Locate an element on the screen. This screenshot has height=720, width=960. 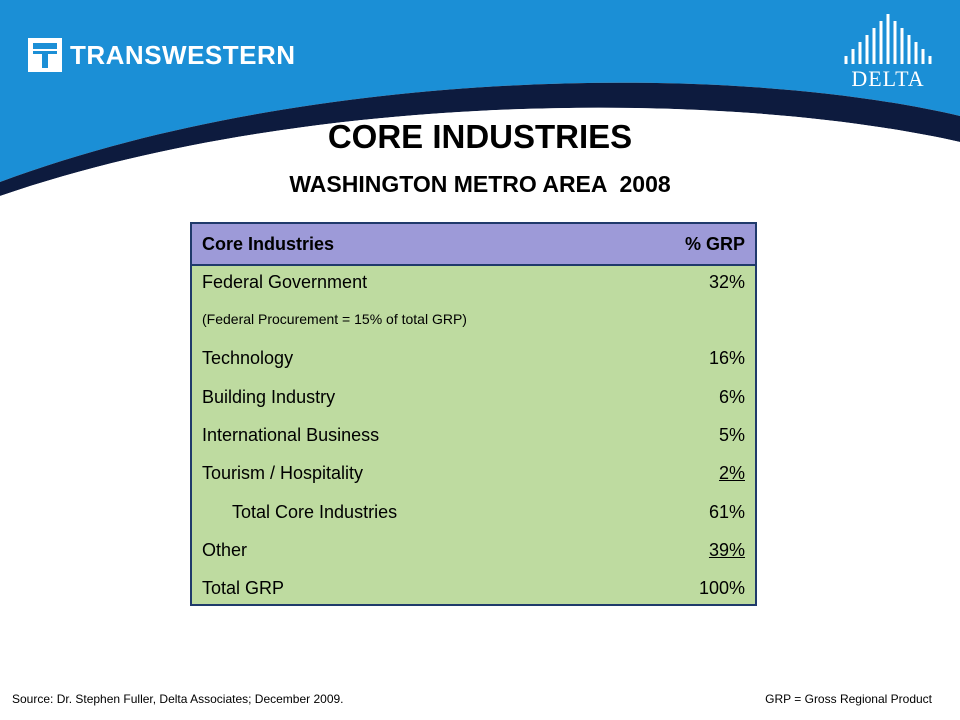
row-label: Technology is located at coordinates (248, 357).